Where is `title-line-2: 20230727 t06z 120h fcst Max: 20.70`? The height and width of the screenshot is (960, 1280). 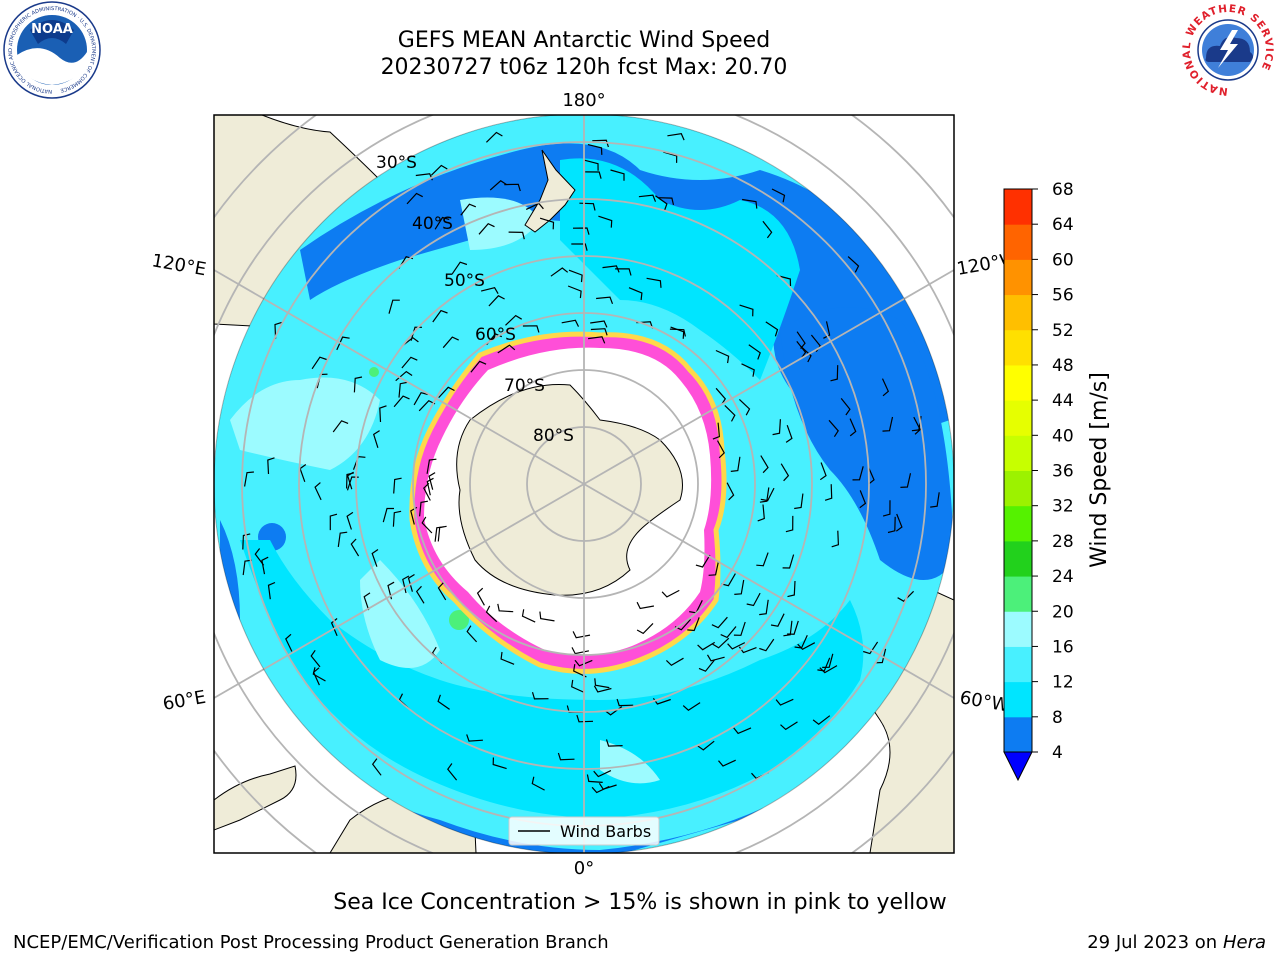 title-line-2: 20230727 t06z 120h fcst Max: 20.70 is located at coordinates (584, 67).